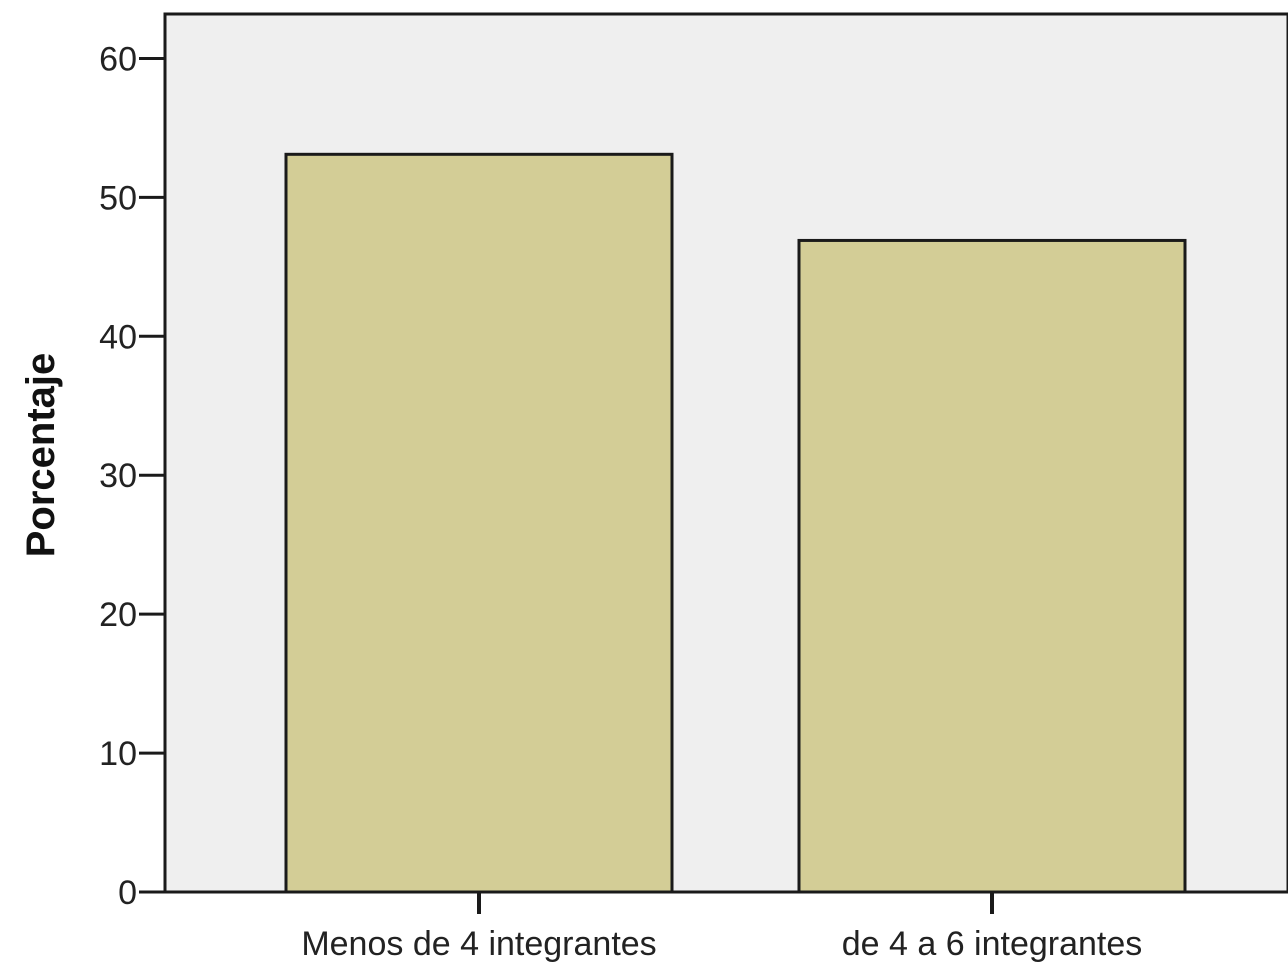  Describe the element at coordinates (127, 893) in the screenshot. I see `y-tick-label: 0` at that location.